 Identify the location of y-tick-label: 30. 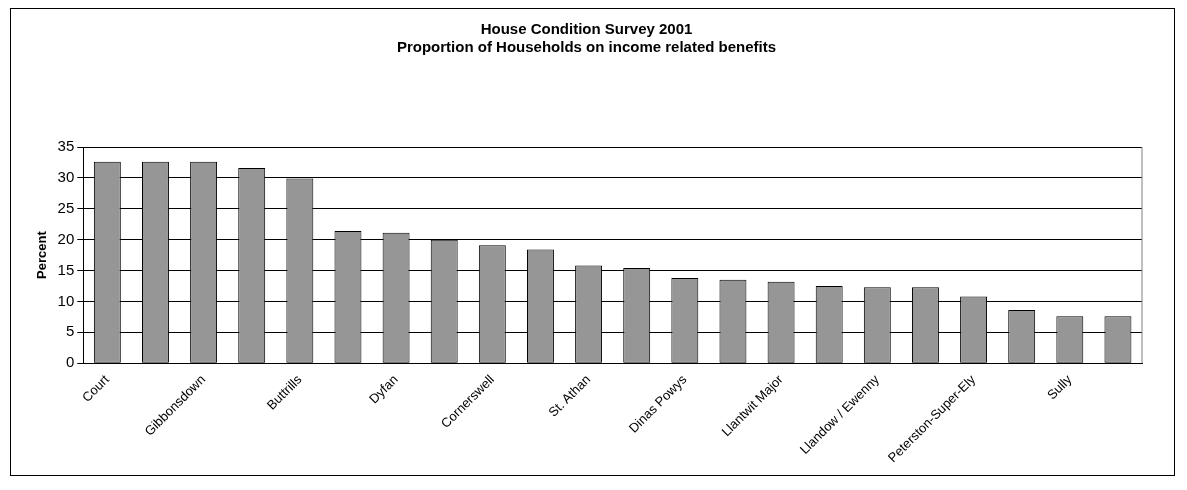
(66, 177).